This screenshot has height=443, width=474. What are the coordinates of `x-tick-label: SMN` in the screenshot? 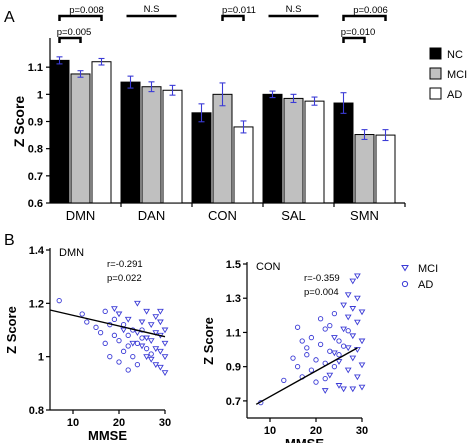 It's located at (364, 215).